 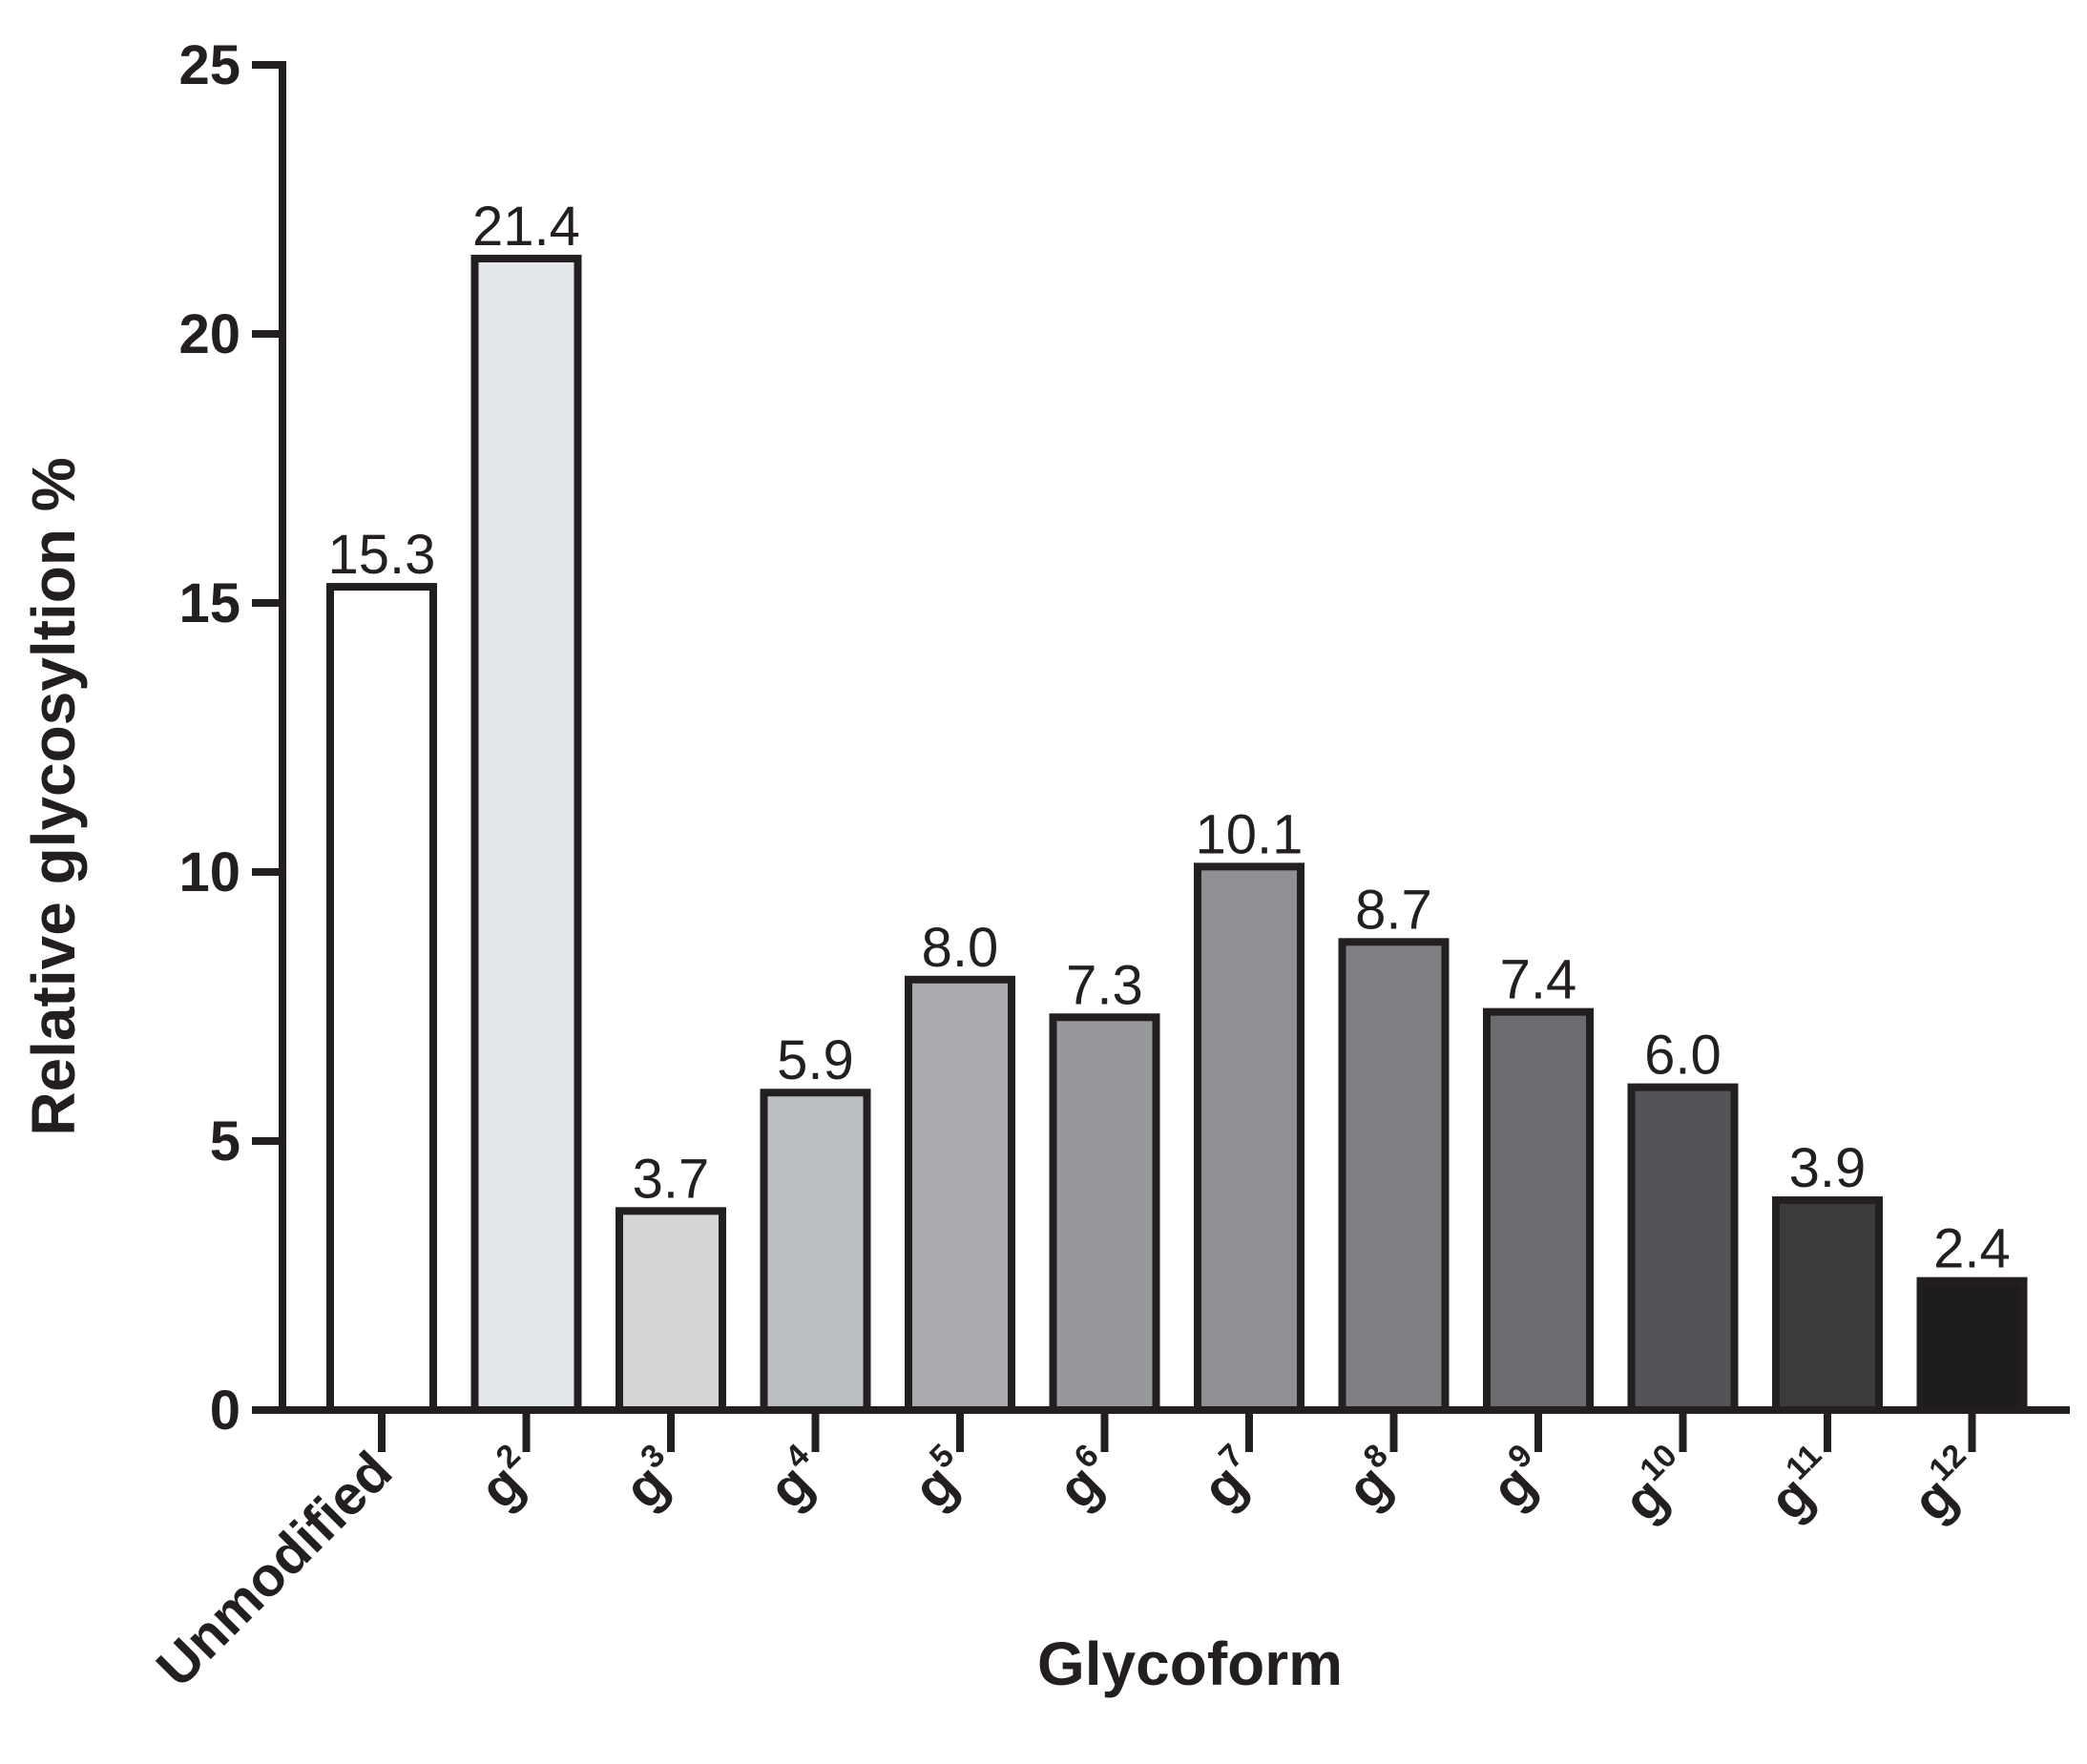 What do you see at coordinates (1828, 1168) in the screenshot?
I see `data-label: 3.9` at bounding box center [1828, 1168].